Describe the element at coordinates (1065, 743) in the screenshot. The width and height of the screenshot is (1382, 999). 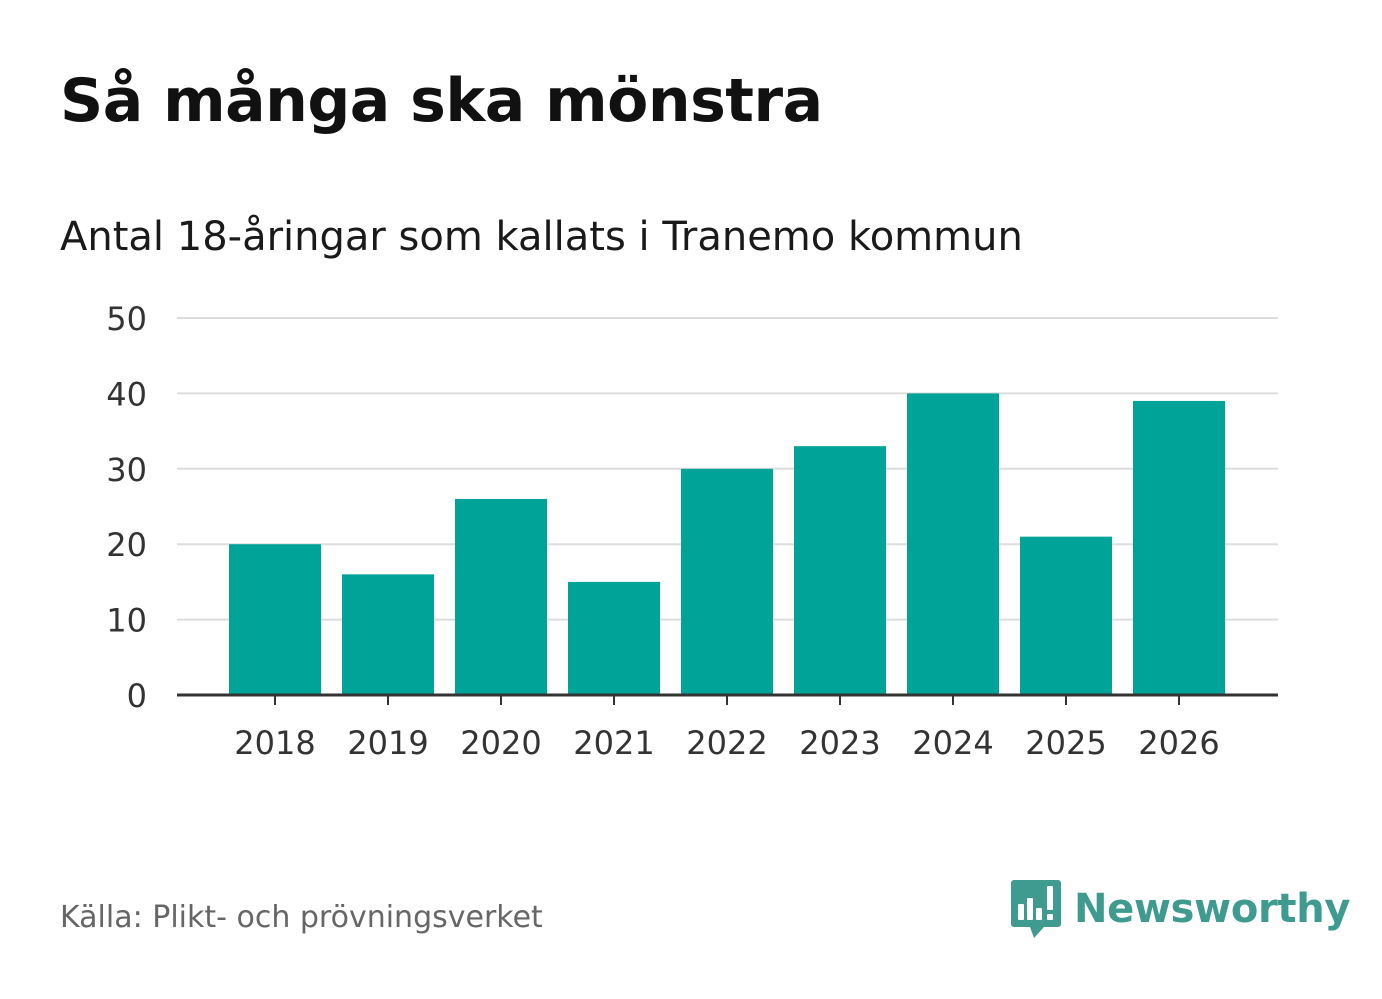
I see `x-tick-label-2025: 2025` at that location.